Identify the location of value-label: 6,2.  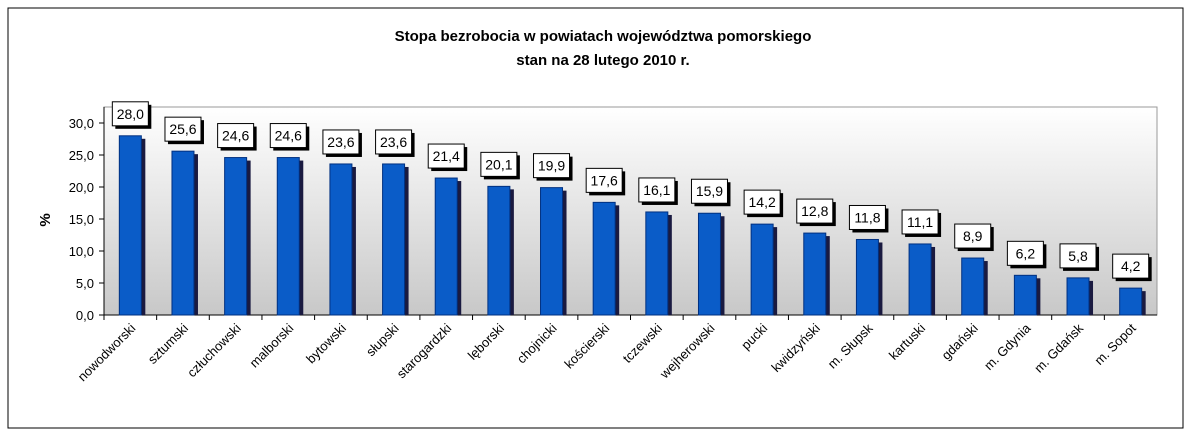
(1026, 253).